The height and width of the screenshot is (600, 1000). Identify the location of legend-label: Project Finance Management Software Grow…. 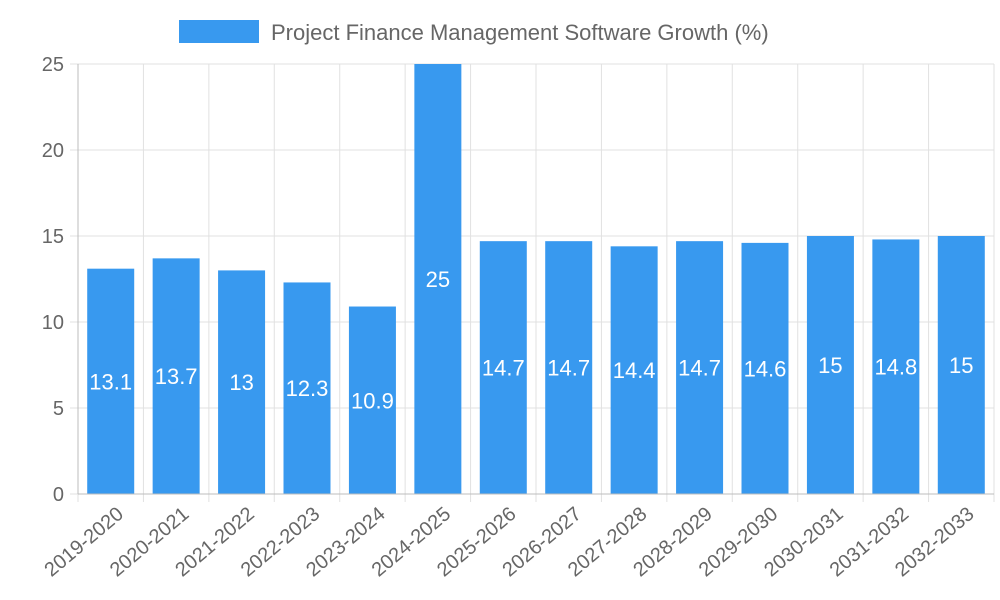
(520, 32).